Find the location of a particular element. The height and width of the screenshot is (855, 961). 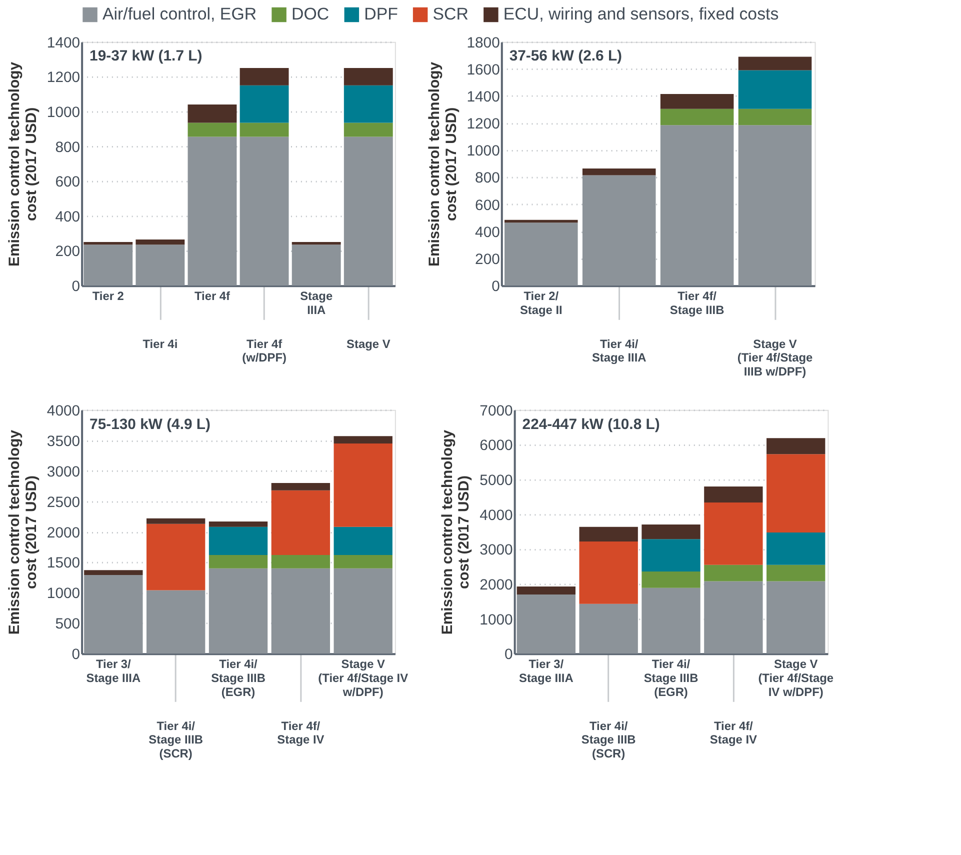

y-tick-label: 1200 is located at coordinates (63, 77).